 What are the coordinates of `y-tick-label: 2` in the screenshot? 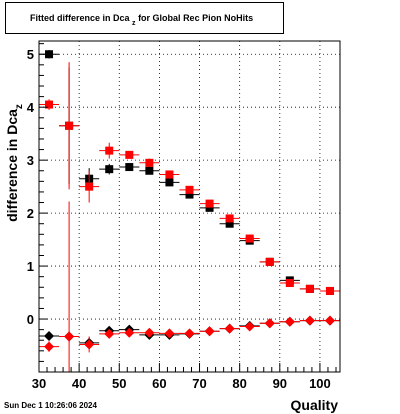 It's located at (30, 213).